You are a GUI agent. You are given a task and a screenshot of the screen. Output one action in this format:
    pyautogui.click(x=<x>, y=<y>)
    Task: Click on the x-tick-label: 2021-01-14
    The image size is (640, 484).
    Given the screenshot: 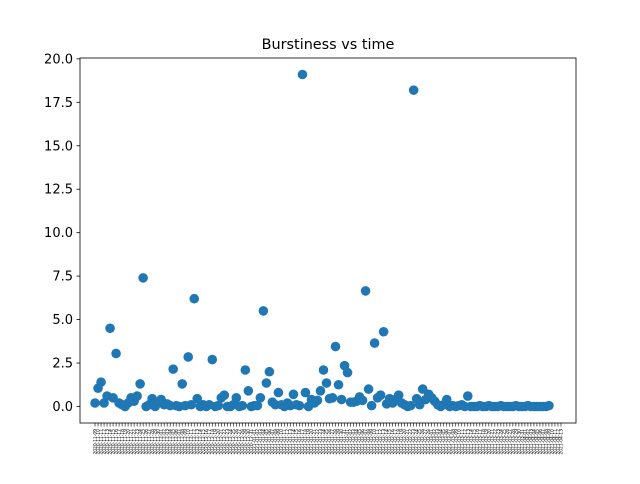 What is the action you would take?
    pyautogui.click(x=294, y=442)
    